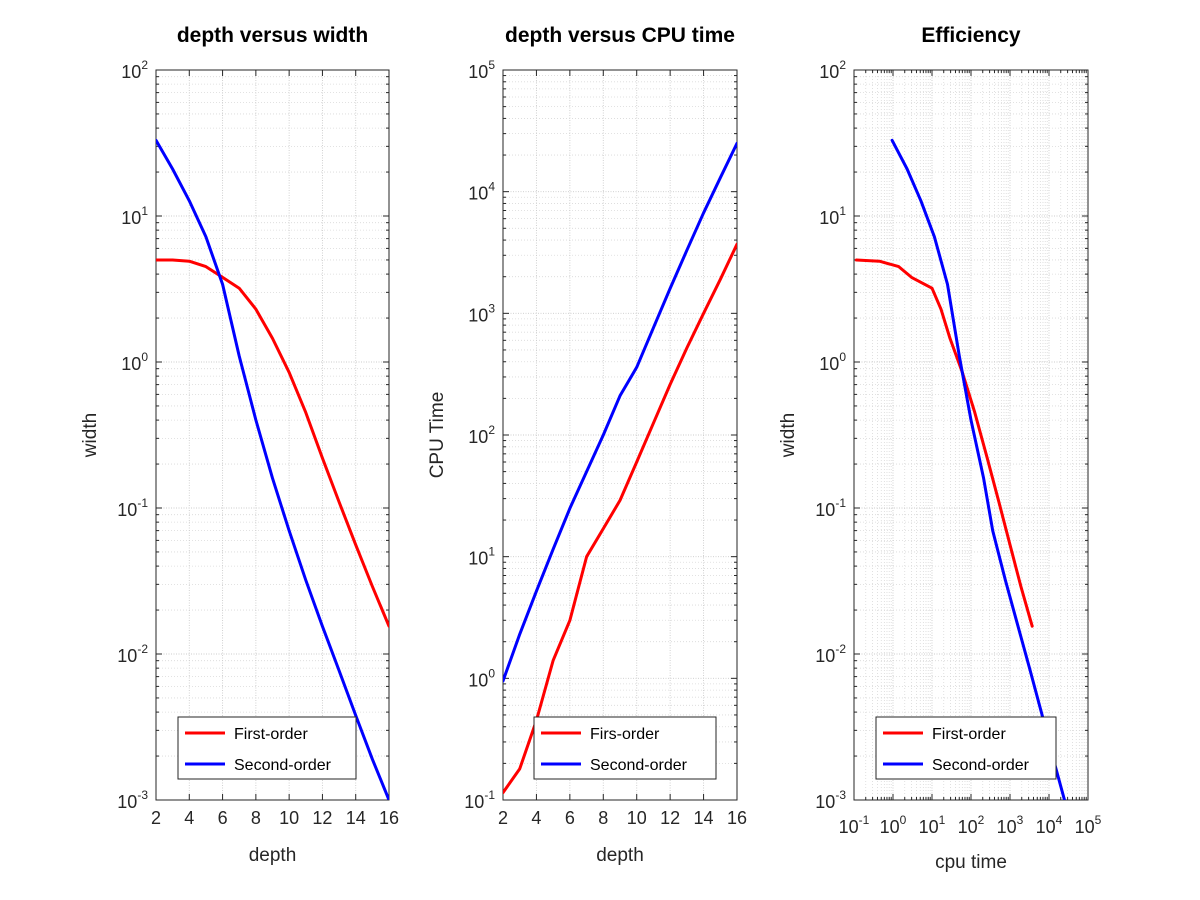  I want to click on x-tick-label: 10⁴, so click(1049, 825).